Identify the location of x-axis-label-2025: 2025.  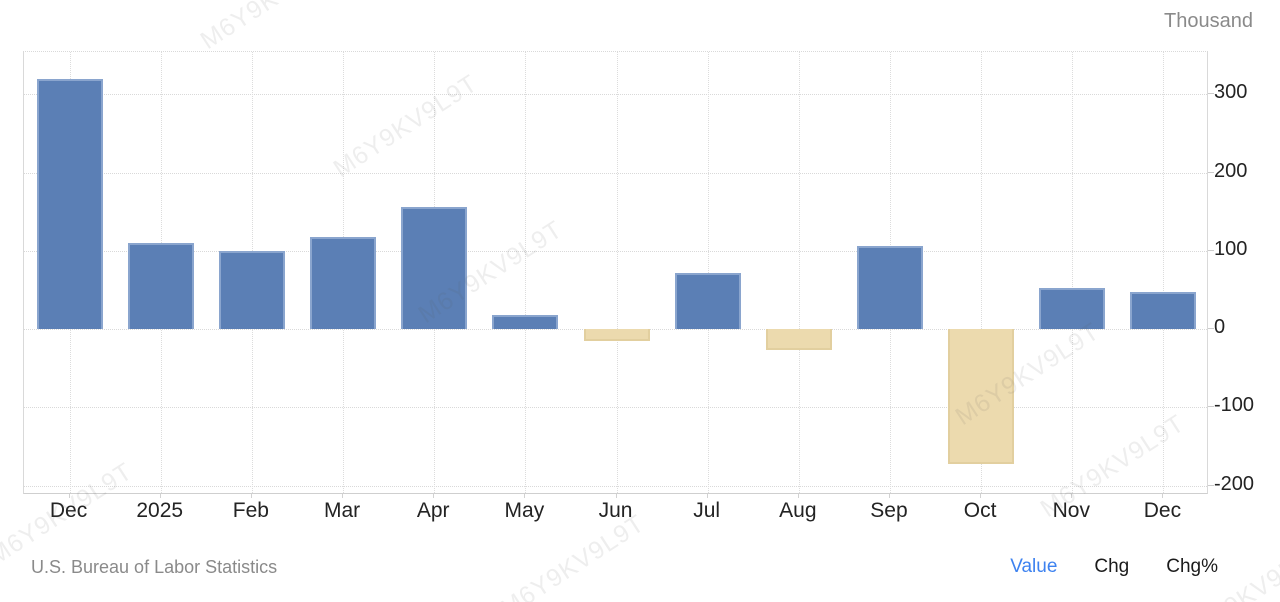
(160, 510).